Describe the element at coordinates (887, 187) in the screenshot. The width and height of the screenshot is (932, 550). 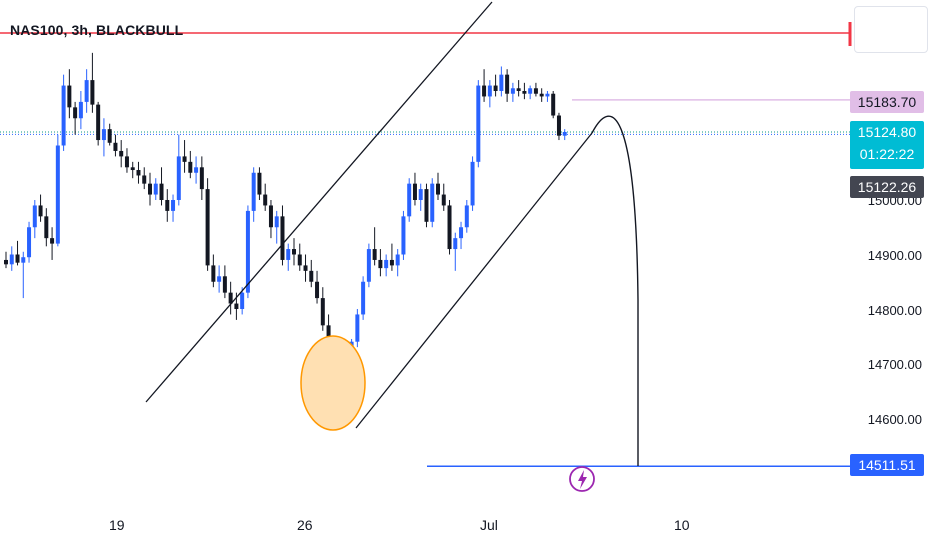
I see `prev-close-tag: 15122.26` at that location.